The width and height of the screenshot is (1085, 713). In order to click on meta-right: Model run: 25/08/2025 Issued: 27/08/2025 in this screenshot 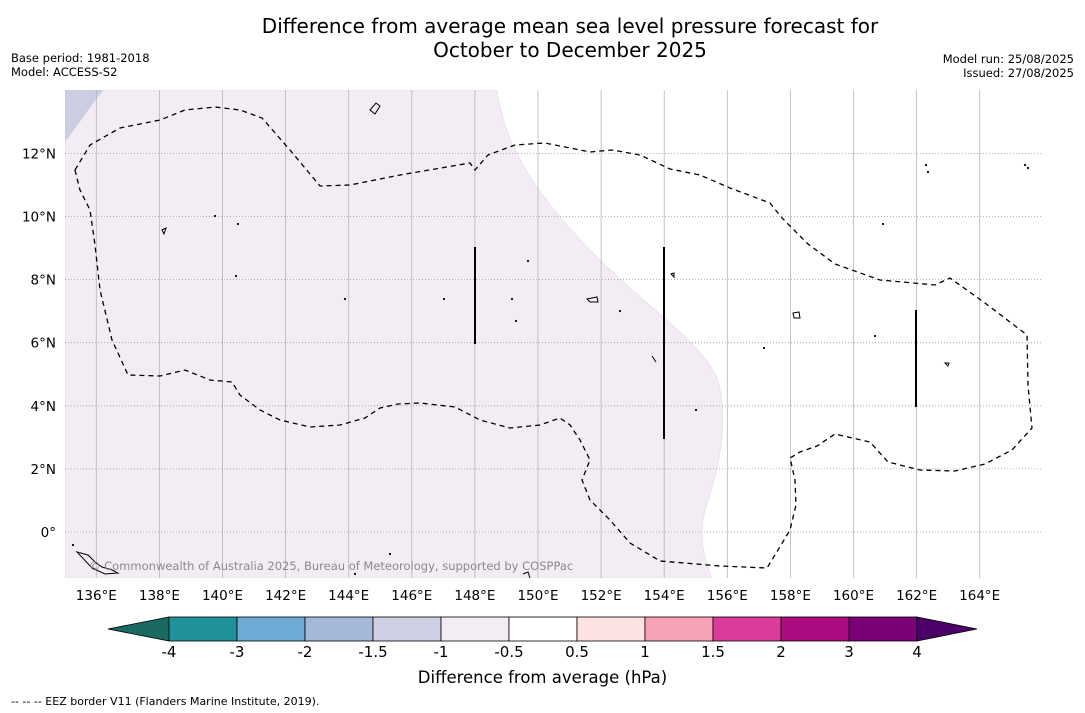, I will do `click(1008, 66)`.